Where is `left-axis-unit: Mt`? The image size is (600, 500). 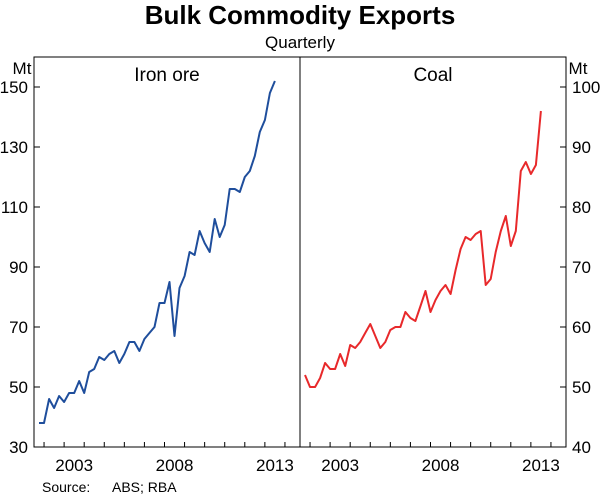
left-axis-unit: Mt is located at coordinates (22, 68).